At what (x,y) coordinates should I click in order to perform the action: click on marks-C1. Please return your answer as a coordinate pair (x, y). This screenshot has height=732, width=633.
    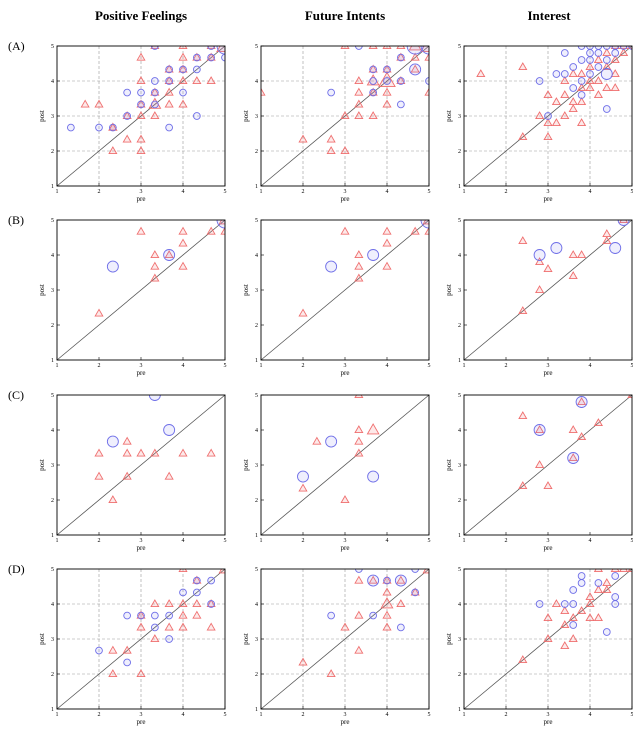
    Looking at the image, I should click on (155, 449).